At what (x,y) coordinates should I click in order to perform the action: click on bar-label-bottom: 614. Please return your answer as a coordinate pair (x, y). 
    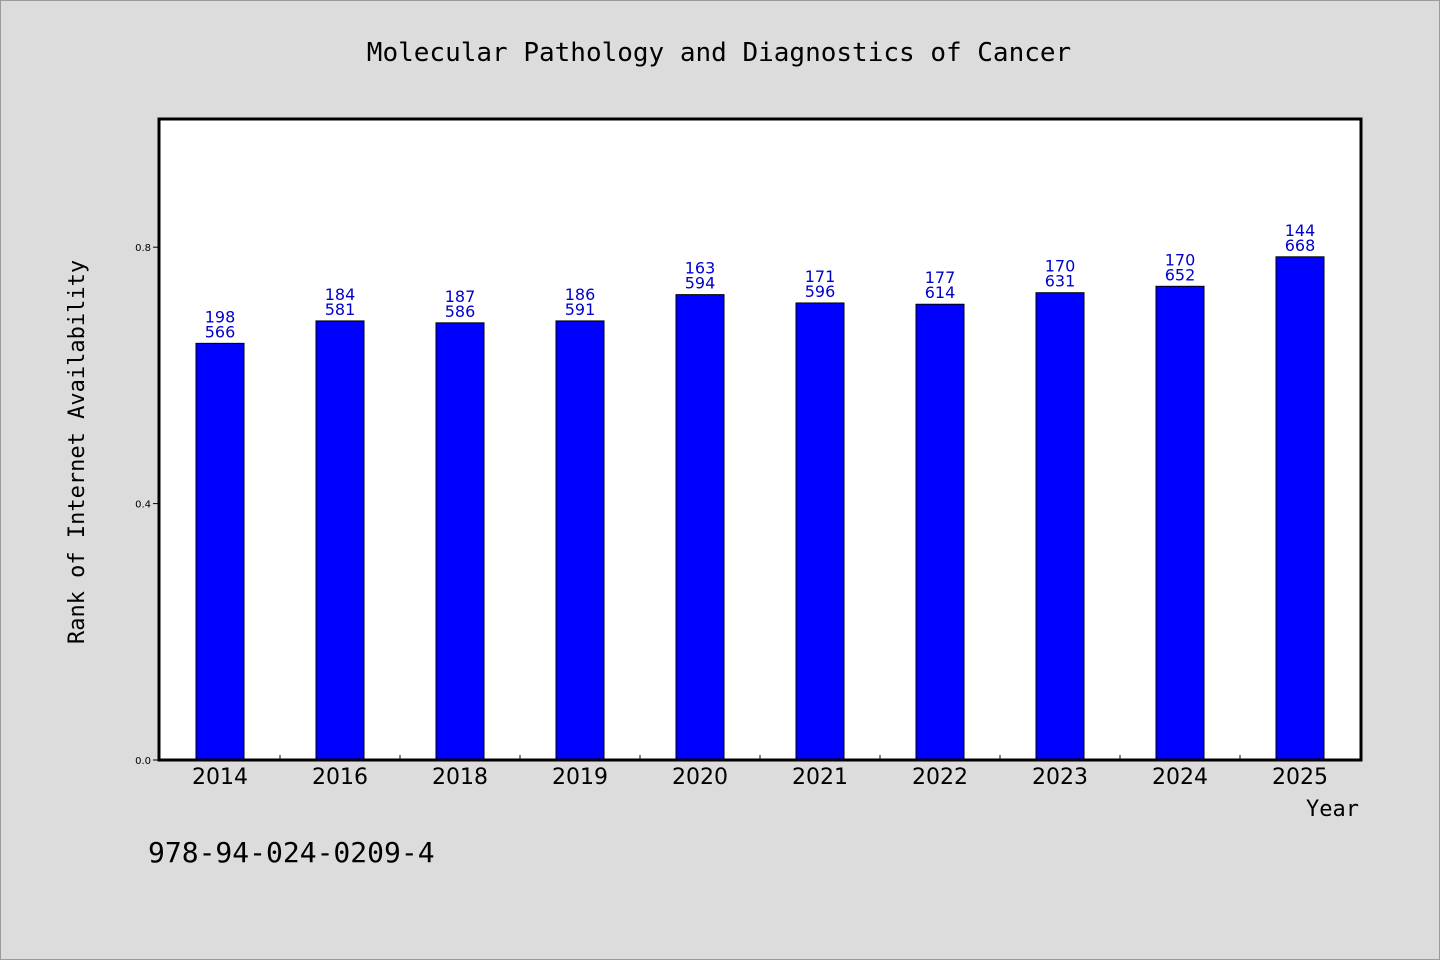
    Looking at the image, I should click on (940, 292).